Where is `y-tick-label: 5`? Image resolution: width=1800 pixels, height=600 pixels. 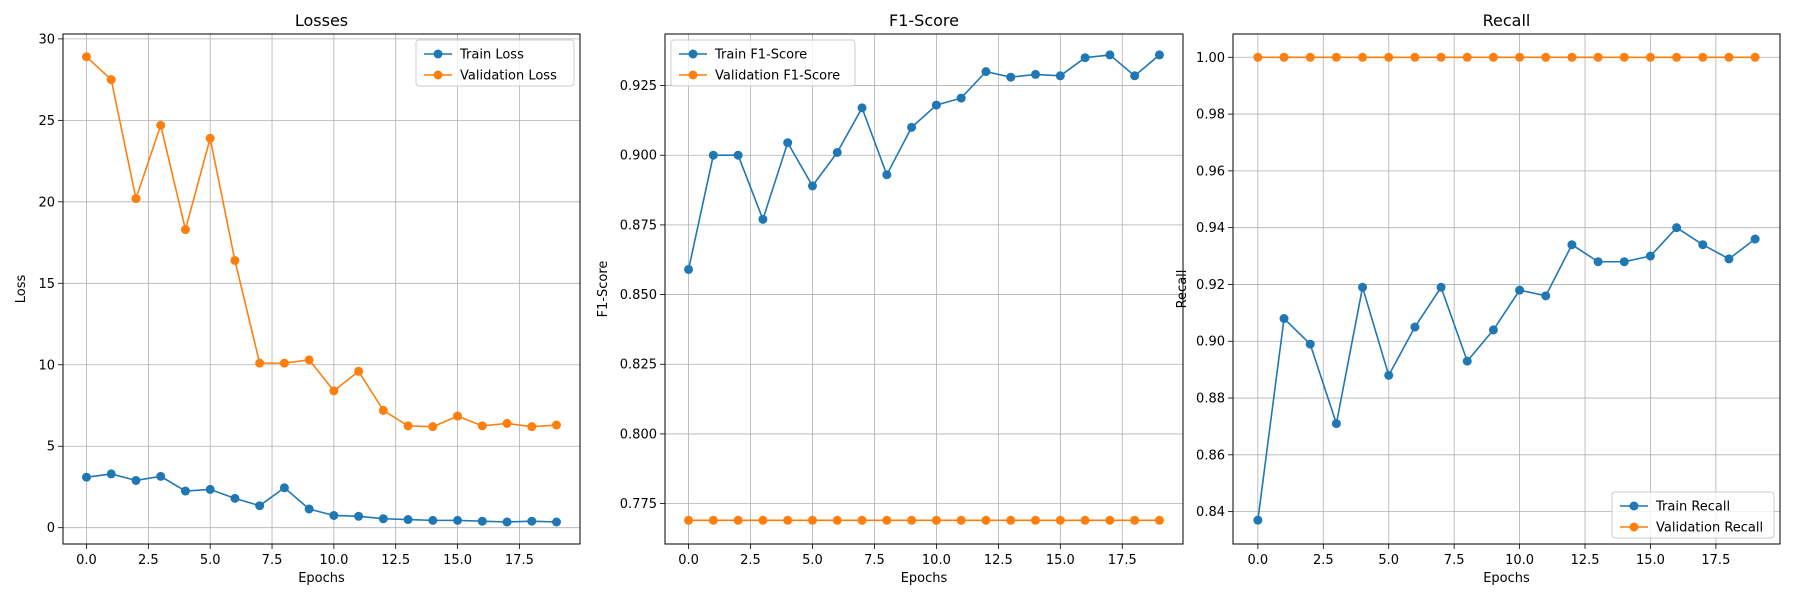
y-tick-label: 5 is located at coordinates (51, 447).